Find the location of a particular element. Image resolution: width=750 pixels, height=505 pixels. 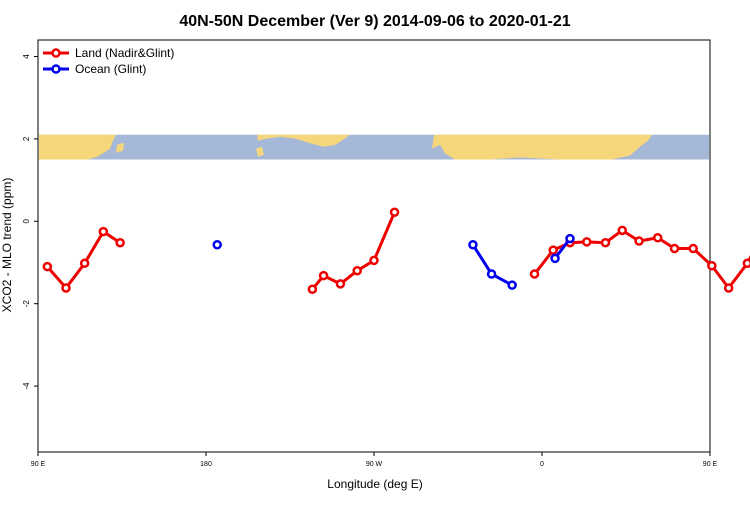

y-axis: -4 -2 0 2 4 is located at coordinates (30, 222).